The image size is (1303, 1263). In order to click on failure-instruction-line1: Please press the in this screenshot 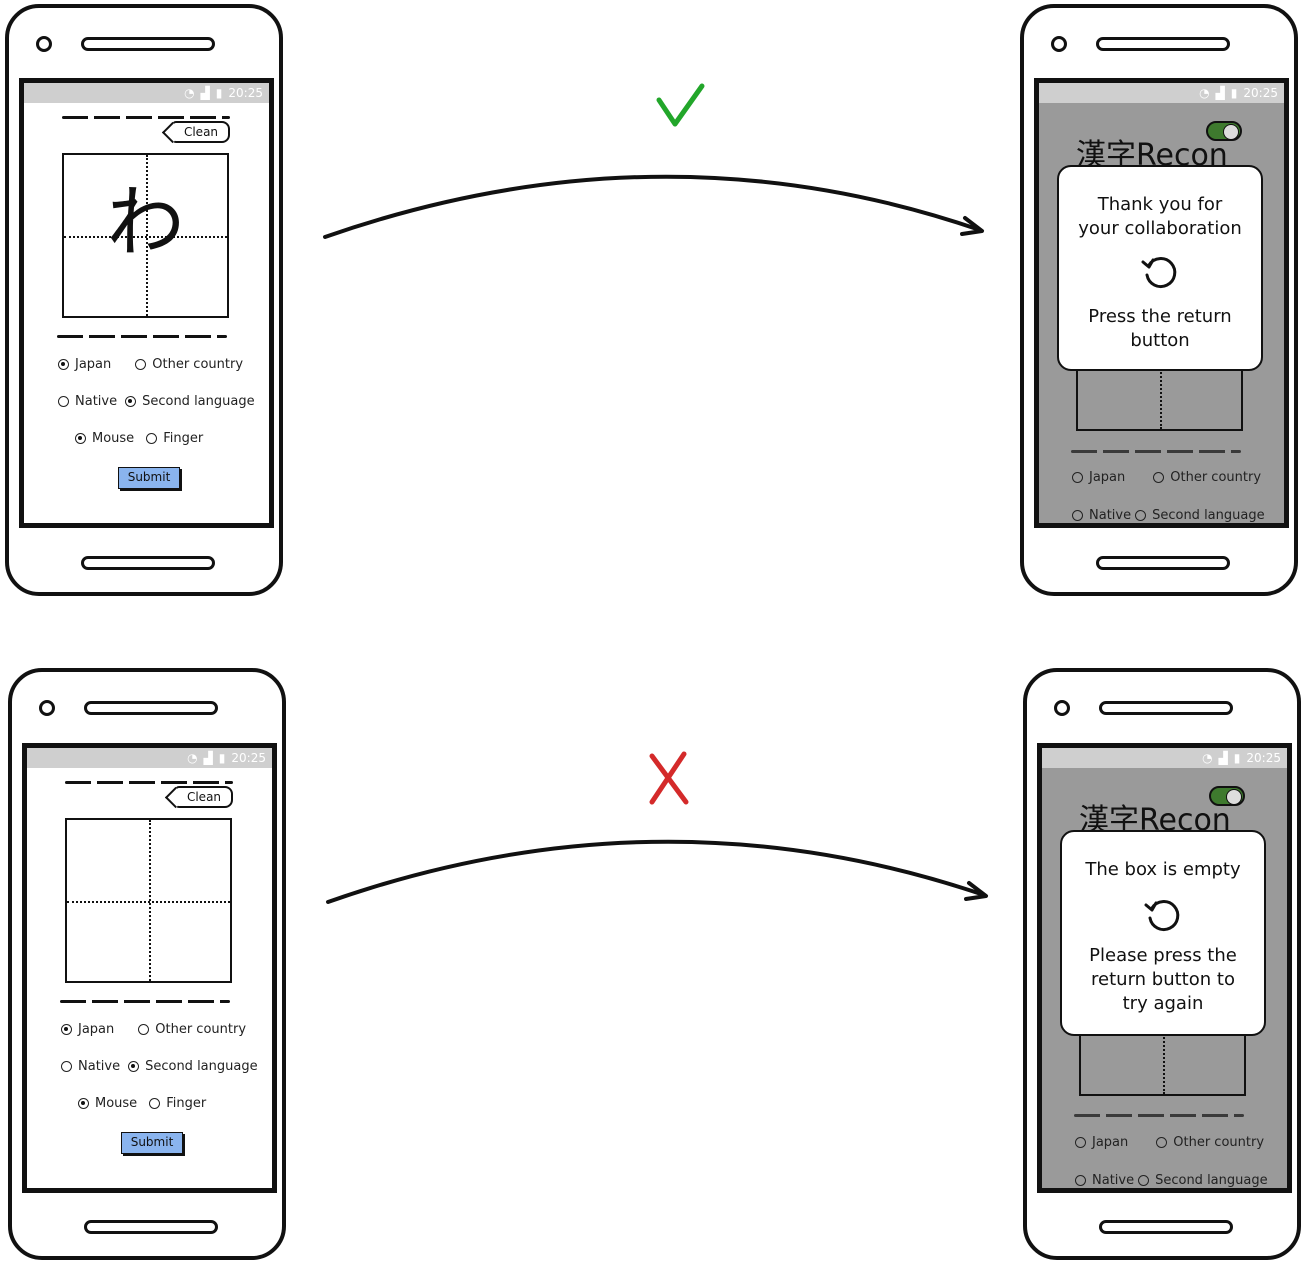, I will do `click(1163, 955)`.